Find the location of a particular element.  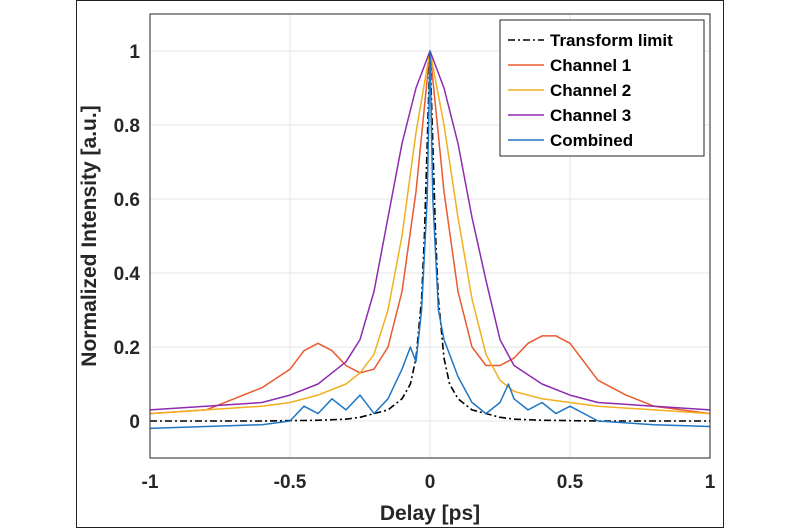

y-axis-label: Normalized Intensity [a.u.] is located at coordinates (89, 235).